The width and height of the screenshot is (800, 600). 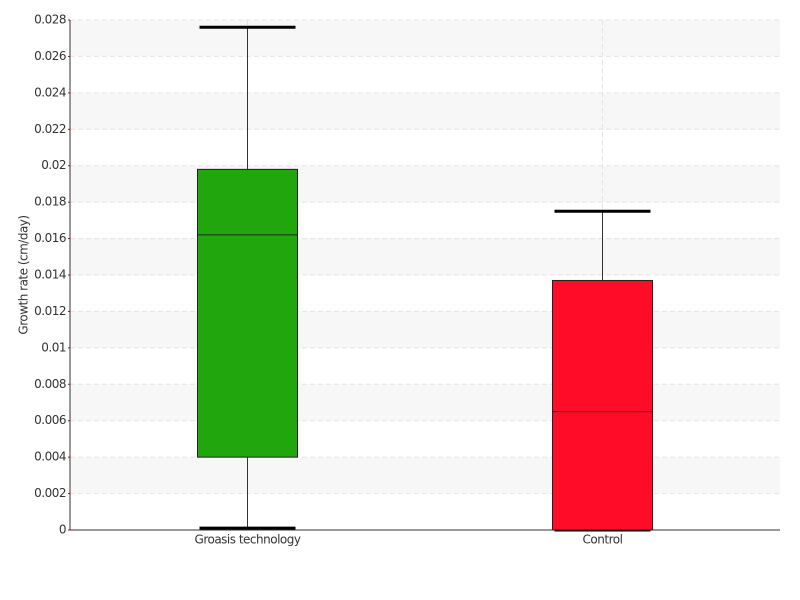 What do you see at coordinates (50, 493) in the screenshot?
I see `y-tick-label: 0.002` at bounding box center [50, 493].